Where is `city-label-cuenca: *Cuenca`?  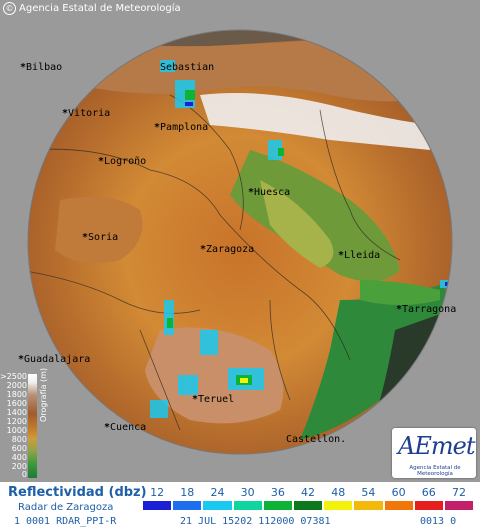 city-label-cuenca: *Cuenca is located at coordinates (125, 427).